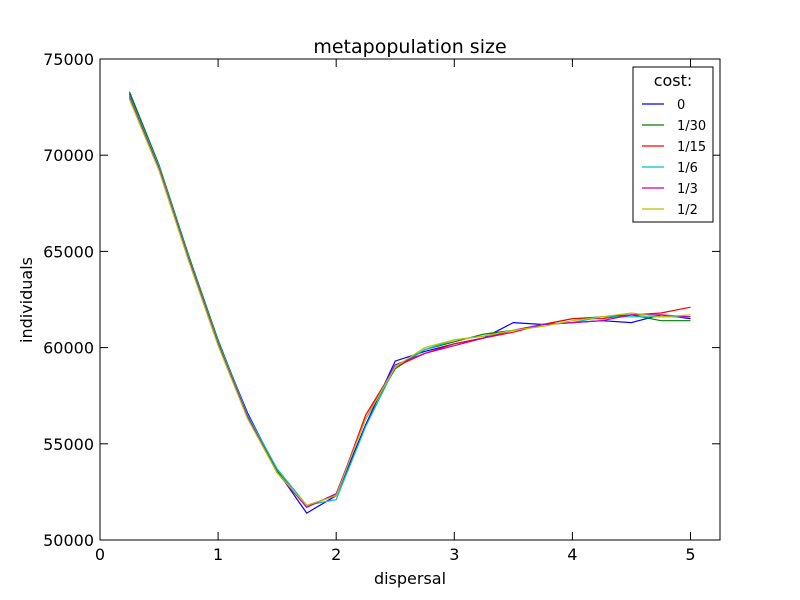 The image size is (800, 600). What do you see at coordinates (674, 158) in the screenshot?
I see `legend-items: 0 1/30 1/15 1/6 1/3 1/2` at bounding box center [674, 158].